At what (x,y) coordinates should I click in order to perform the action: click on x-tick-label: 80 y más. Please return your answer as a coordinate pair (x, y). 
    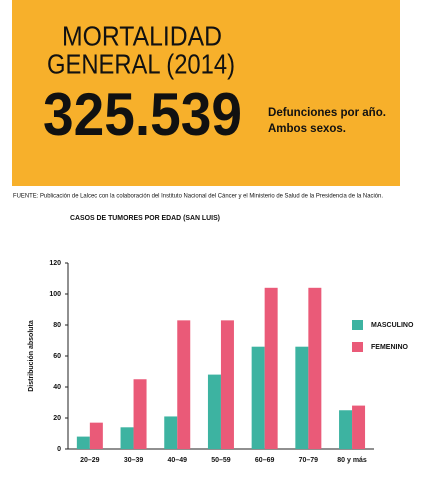
    Looking at the image, I should click on (352, 460).